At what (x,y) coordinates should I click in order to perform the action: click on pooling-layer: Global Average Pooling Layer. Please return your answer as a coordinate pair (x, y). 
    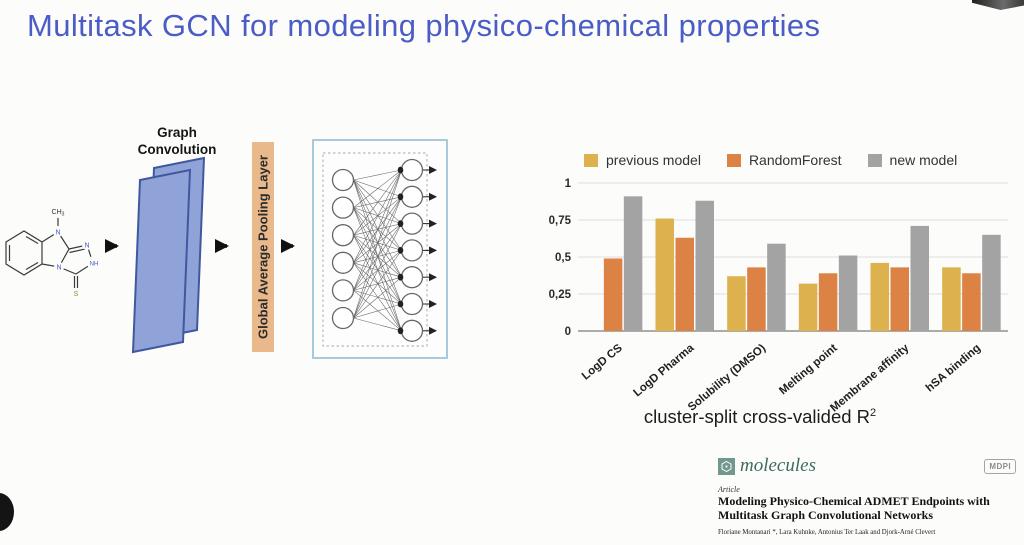
    Looking at the image, I should click on (263, 247).